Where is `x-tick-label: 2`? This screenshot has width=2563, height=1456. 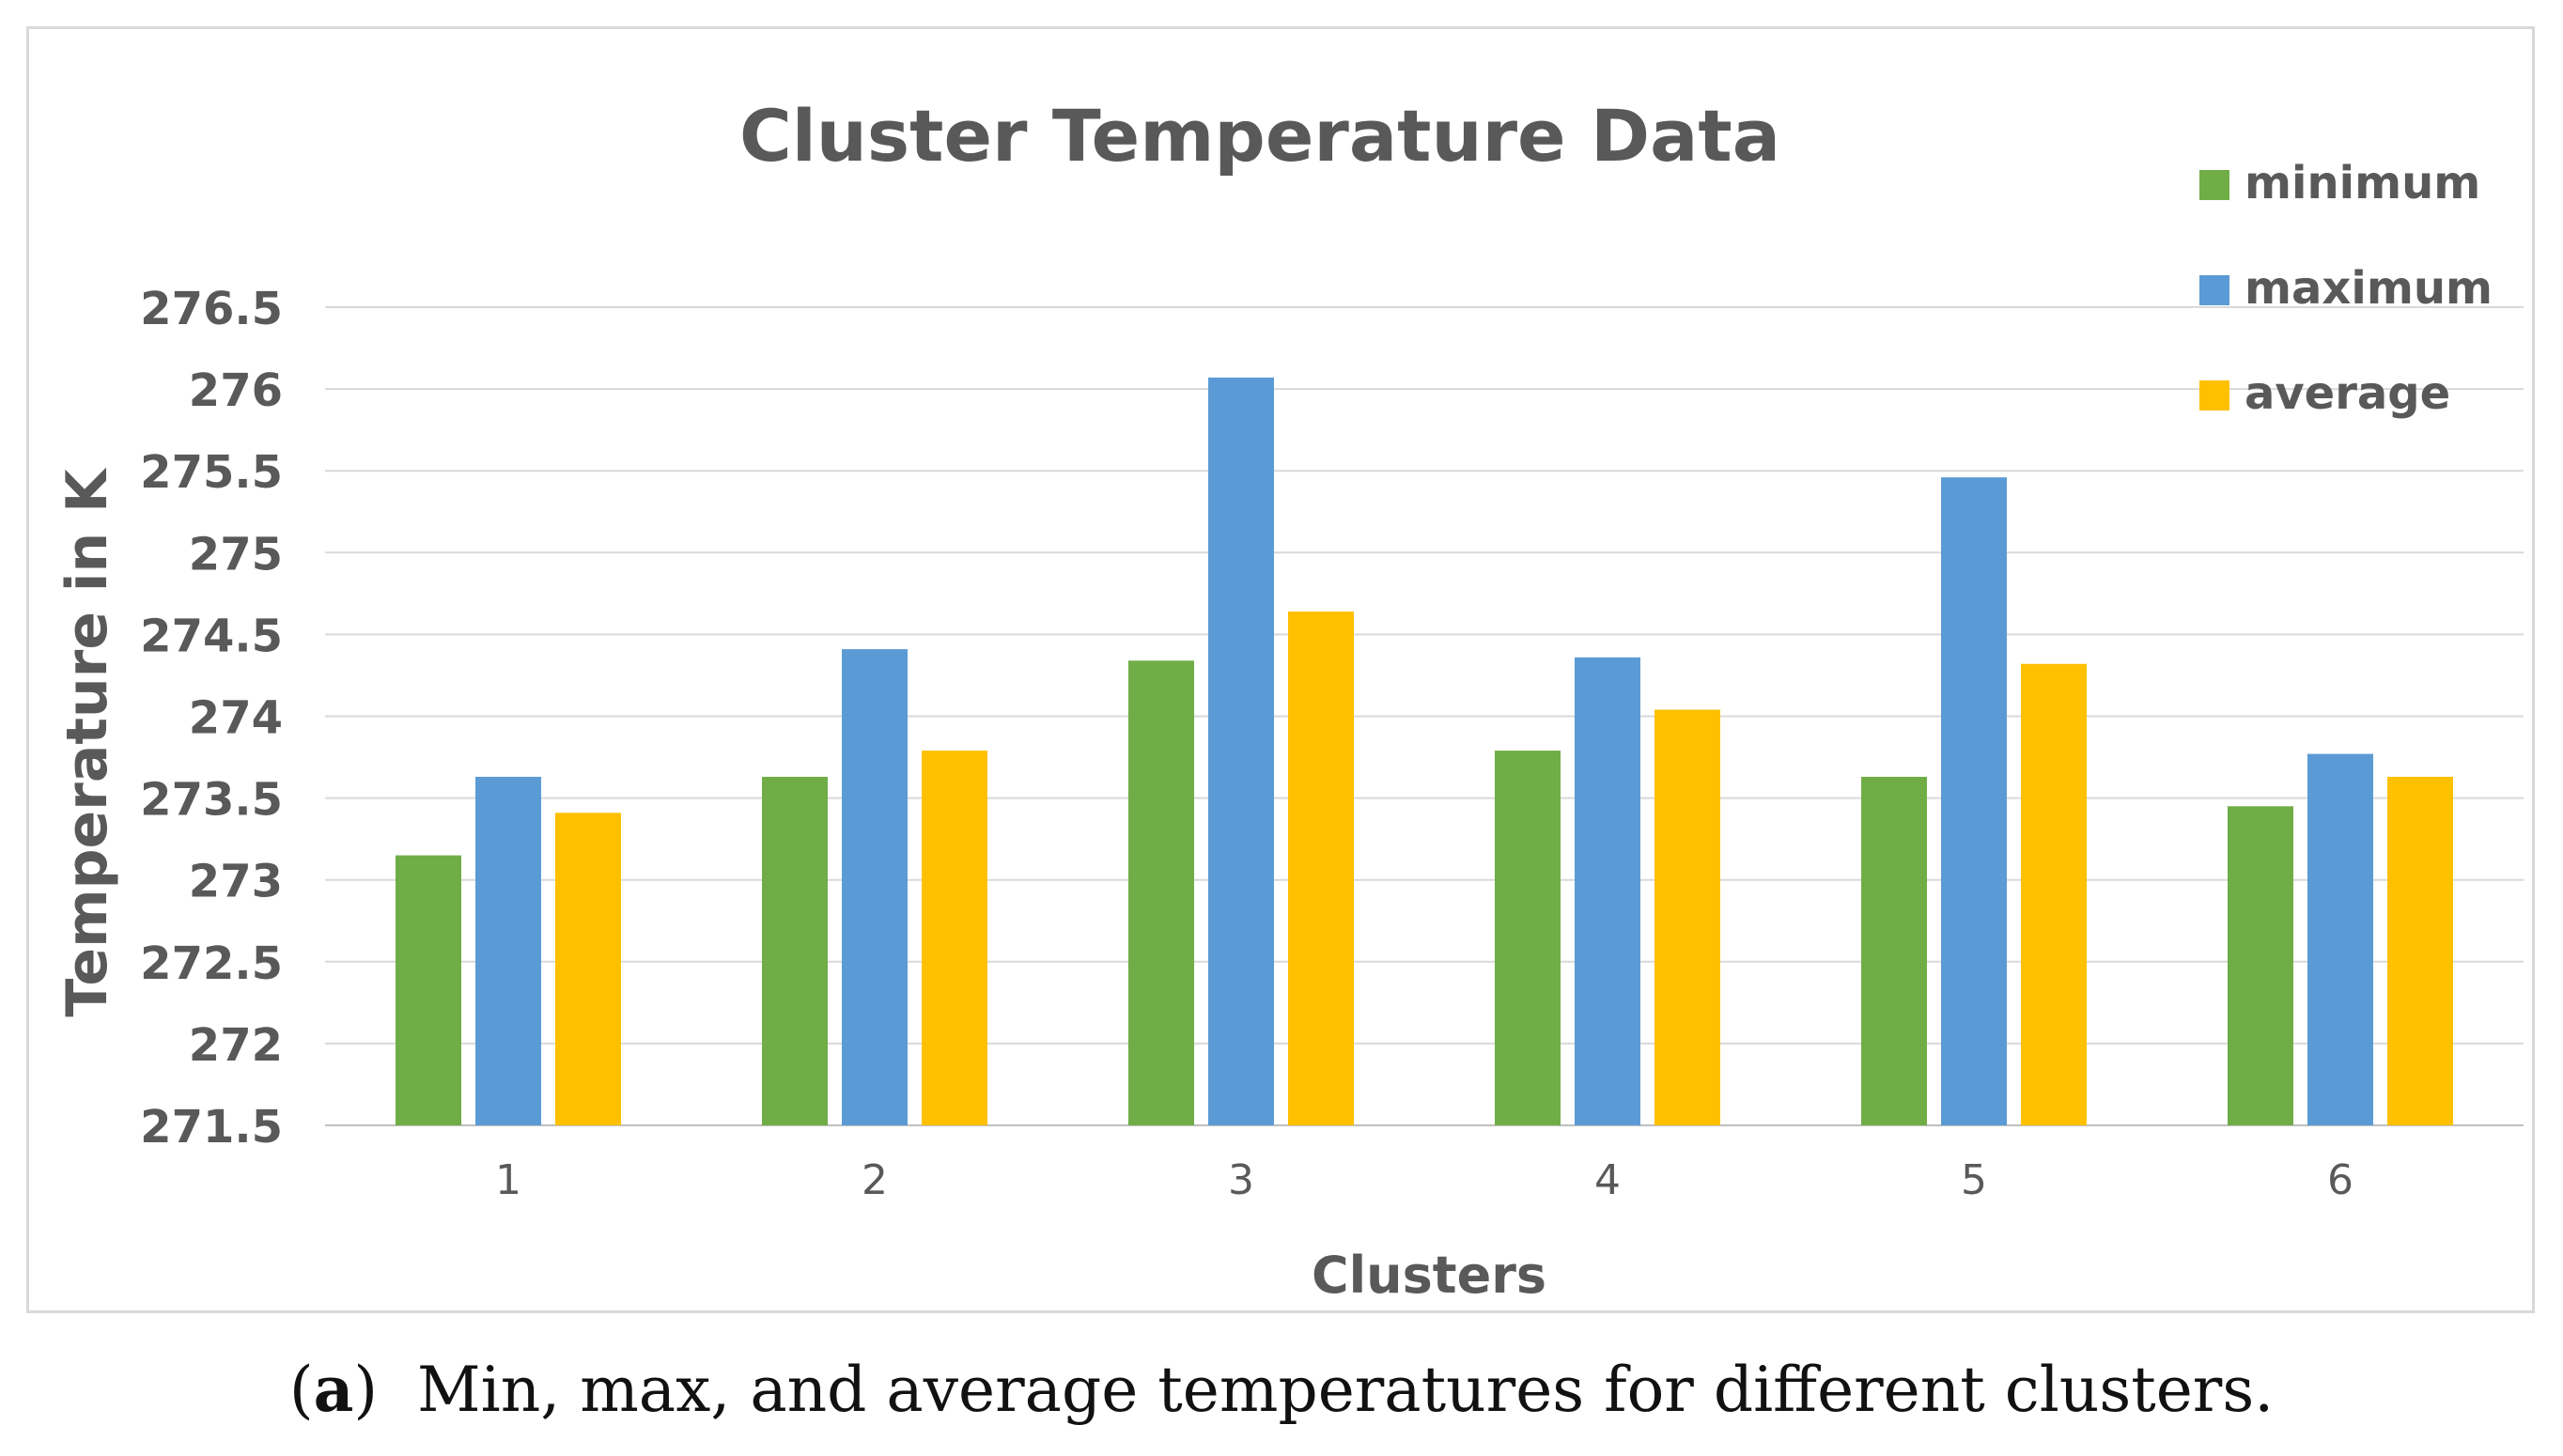
x-tick-label: 2 is located at coordinates (875, 1180).